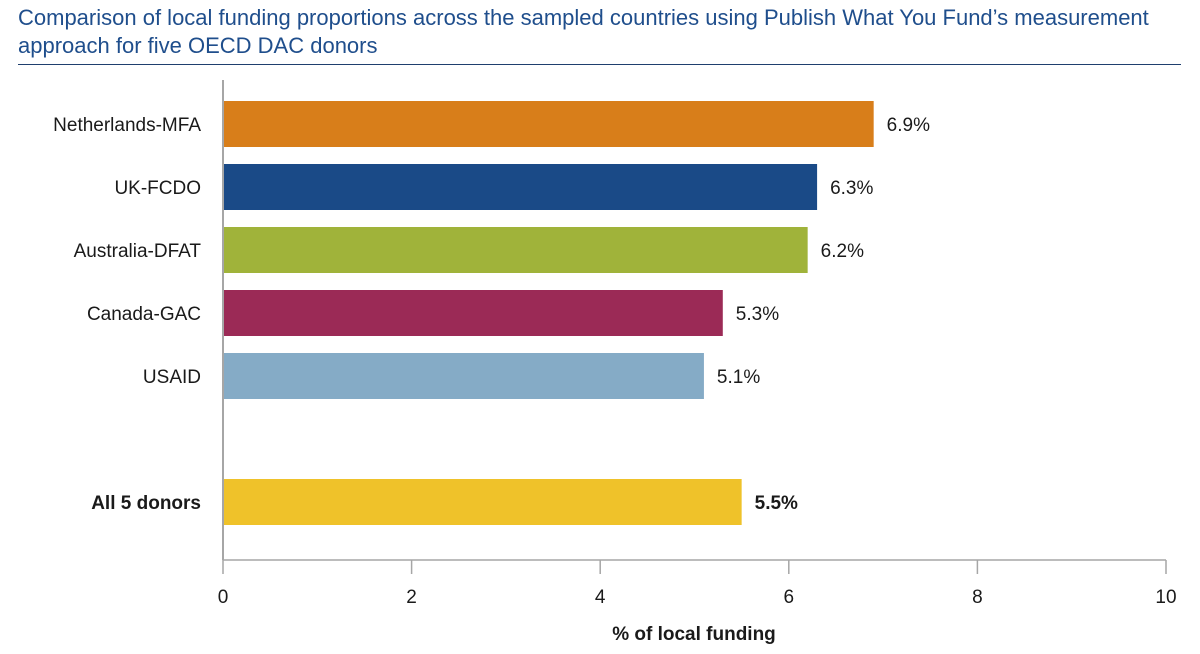 Image resolution: width=1200 pixels, height=654 pixels. Describe the element at coordinates (789, 597) in the screenshot. I see `x-tick-label-6: 6` at that location.